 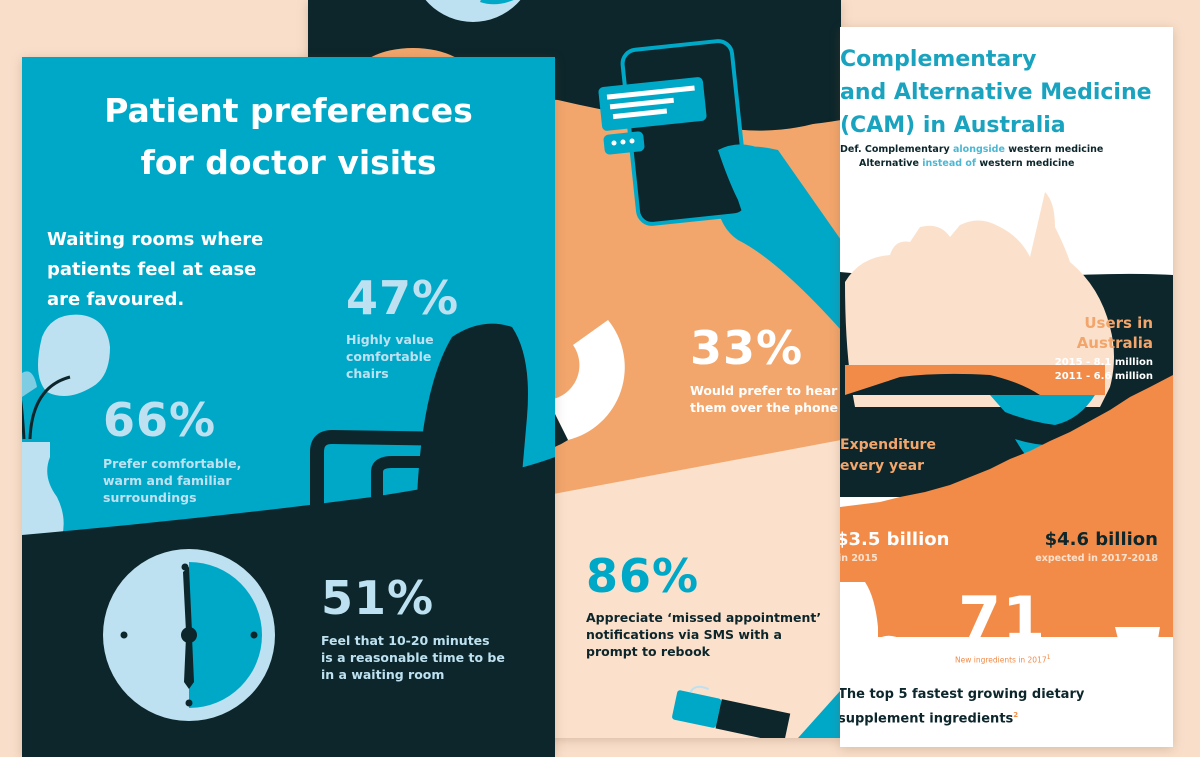 What do you see at coordinates (1048, 657) in the screenshot?
I see `footnote-marker: 1` at bounding box center [1048, 657].